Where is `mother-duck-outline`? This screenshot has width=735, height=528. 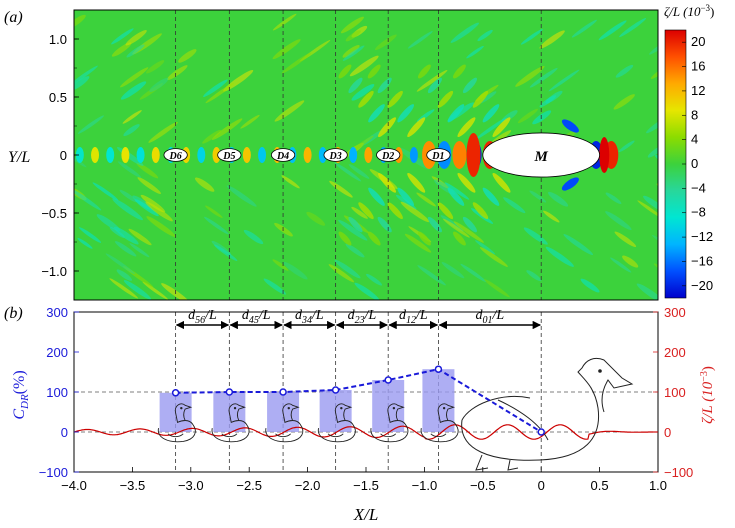 mother-duck-outline is located at coordinates (547, 409).